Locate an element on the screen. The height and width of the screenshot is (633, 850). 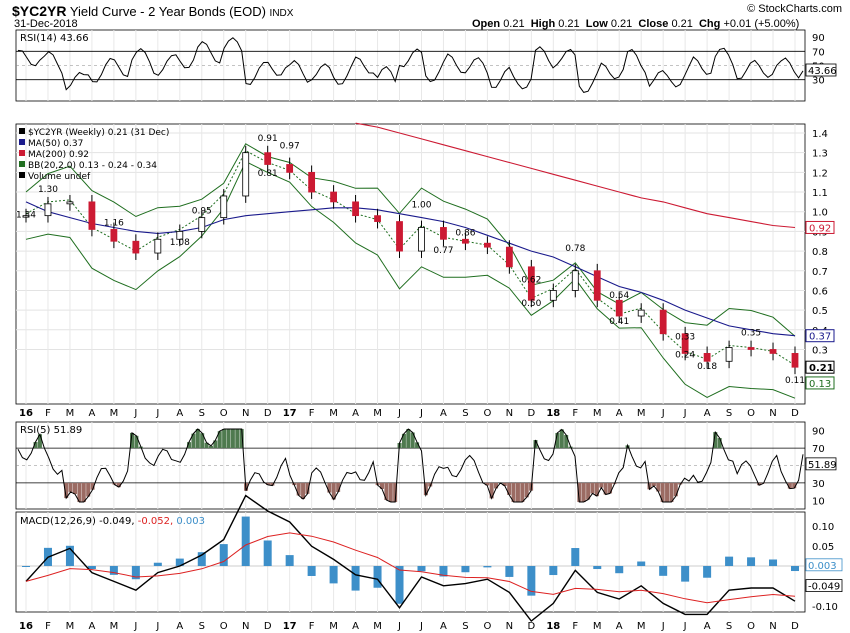
rsi5-tick-label: 70 is located at coordinates (818, 449).